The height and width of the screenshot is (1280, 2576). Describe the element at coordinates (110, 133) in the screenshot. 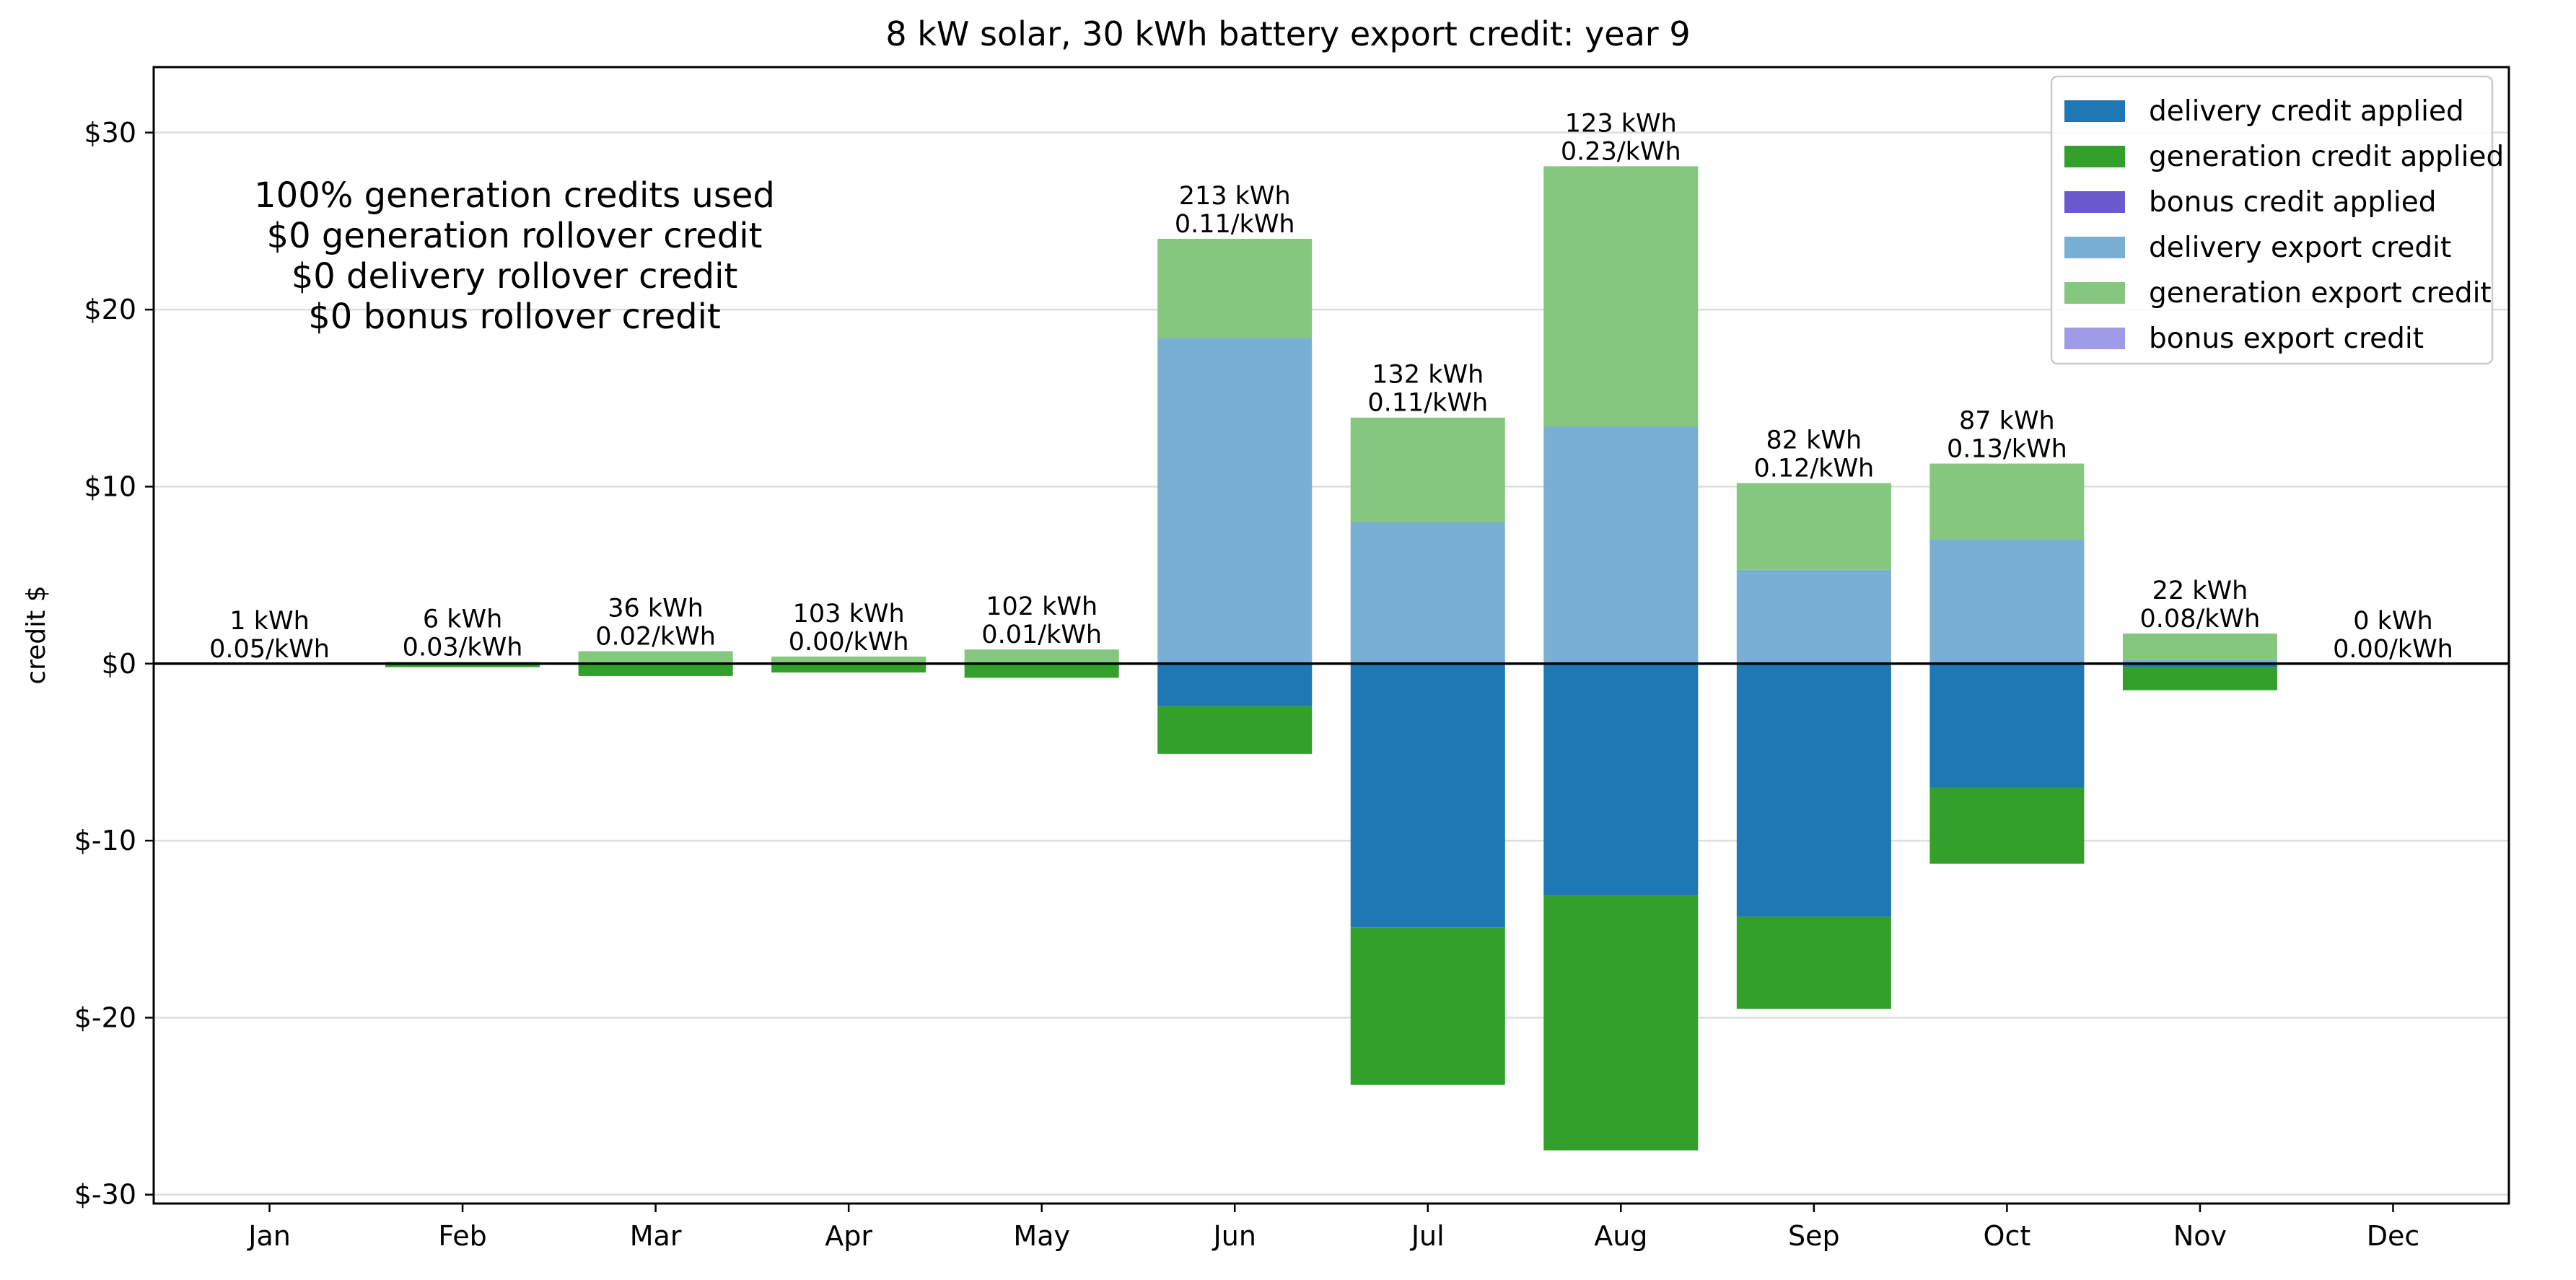

I see `y-tick-label: $30` at that location.